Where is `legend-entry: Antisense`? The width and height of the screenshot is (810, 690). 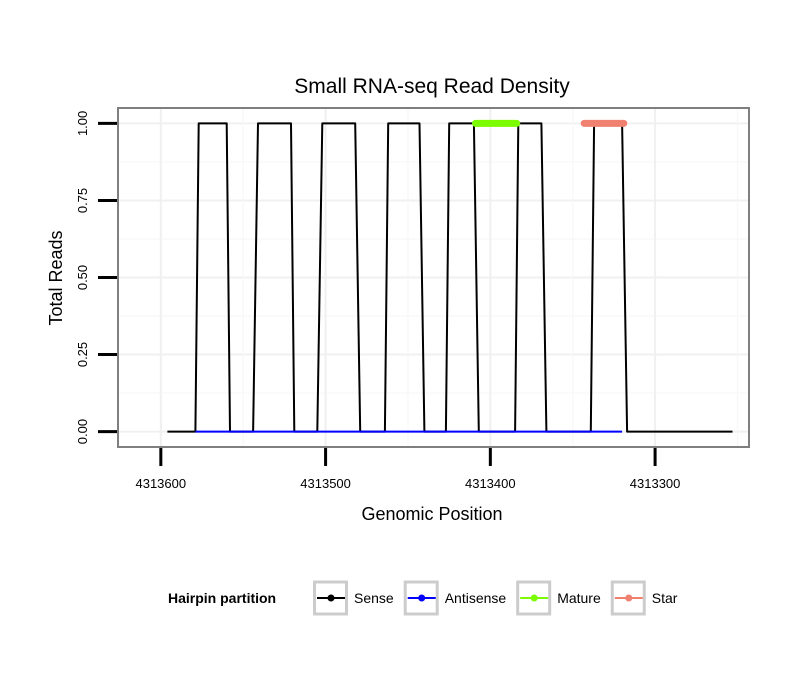
legend-entry: Antisense is located at coordinates (455, 598).